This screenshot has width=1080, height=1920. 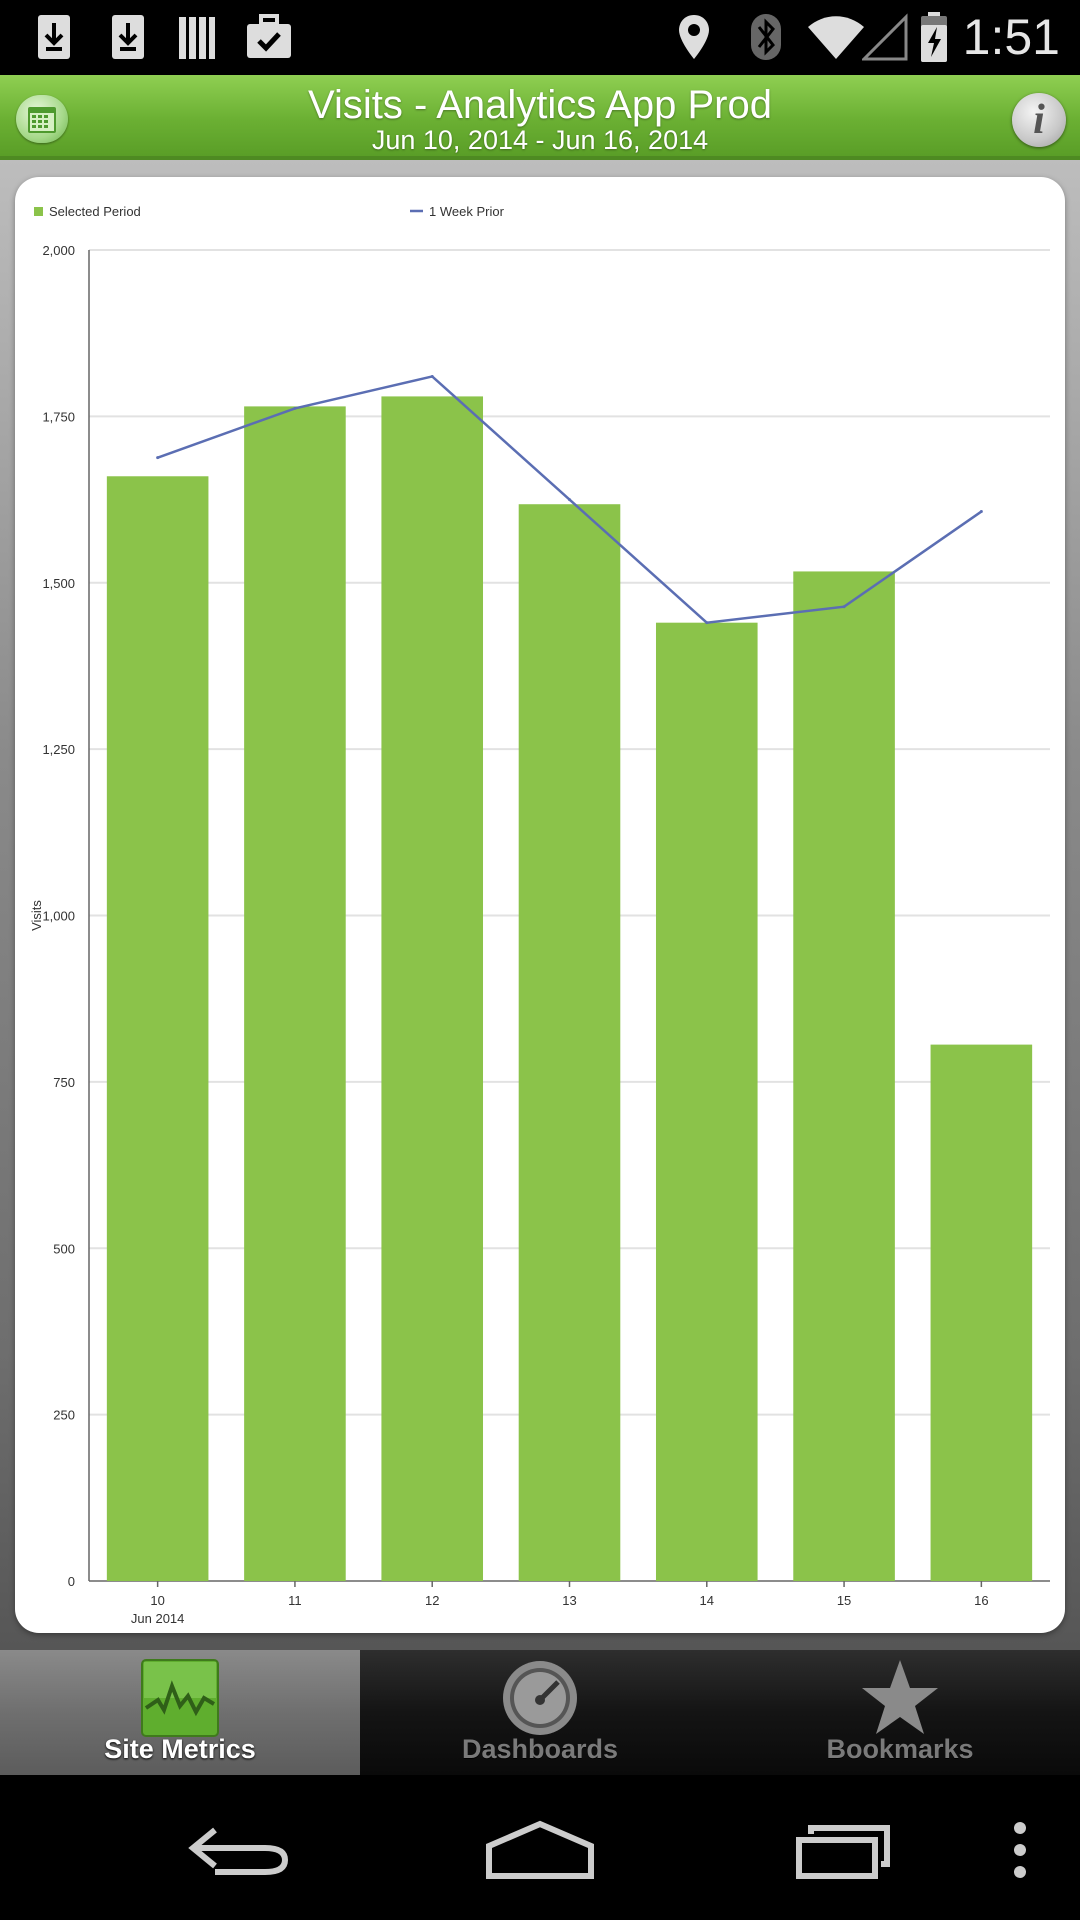 What do you see at coordinates (64, 1248) in the screenshot?
I see `y-tick-label: 500` at bounding box center [64, 1248].